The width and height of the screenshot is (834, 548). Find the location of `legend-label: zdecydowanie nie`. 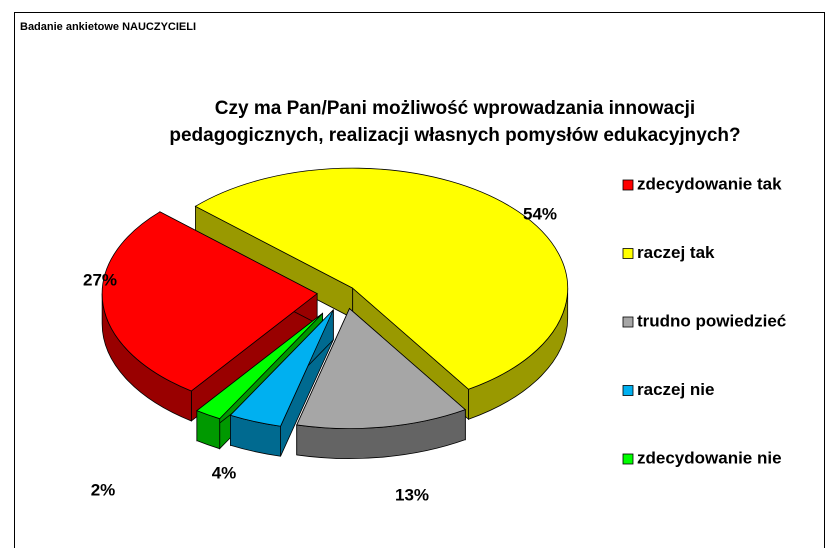

legend-label: zdecydowanie nie is located at coordinates (709, 457).